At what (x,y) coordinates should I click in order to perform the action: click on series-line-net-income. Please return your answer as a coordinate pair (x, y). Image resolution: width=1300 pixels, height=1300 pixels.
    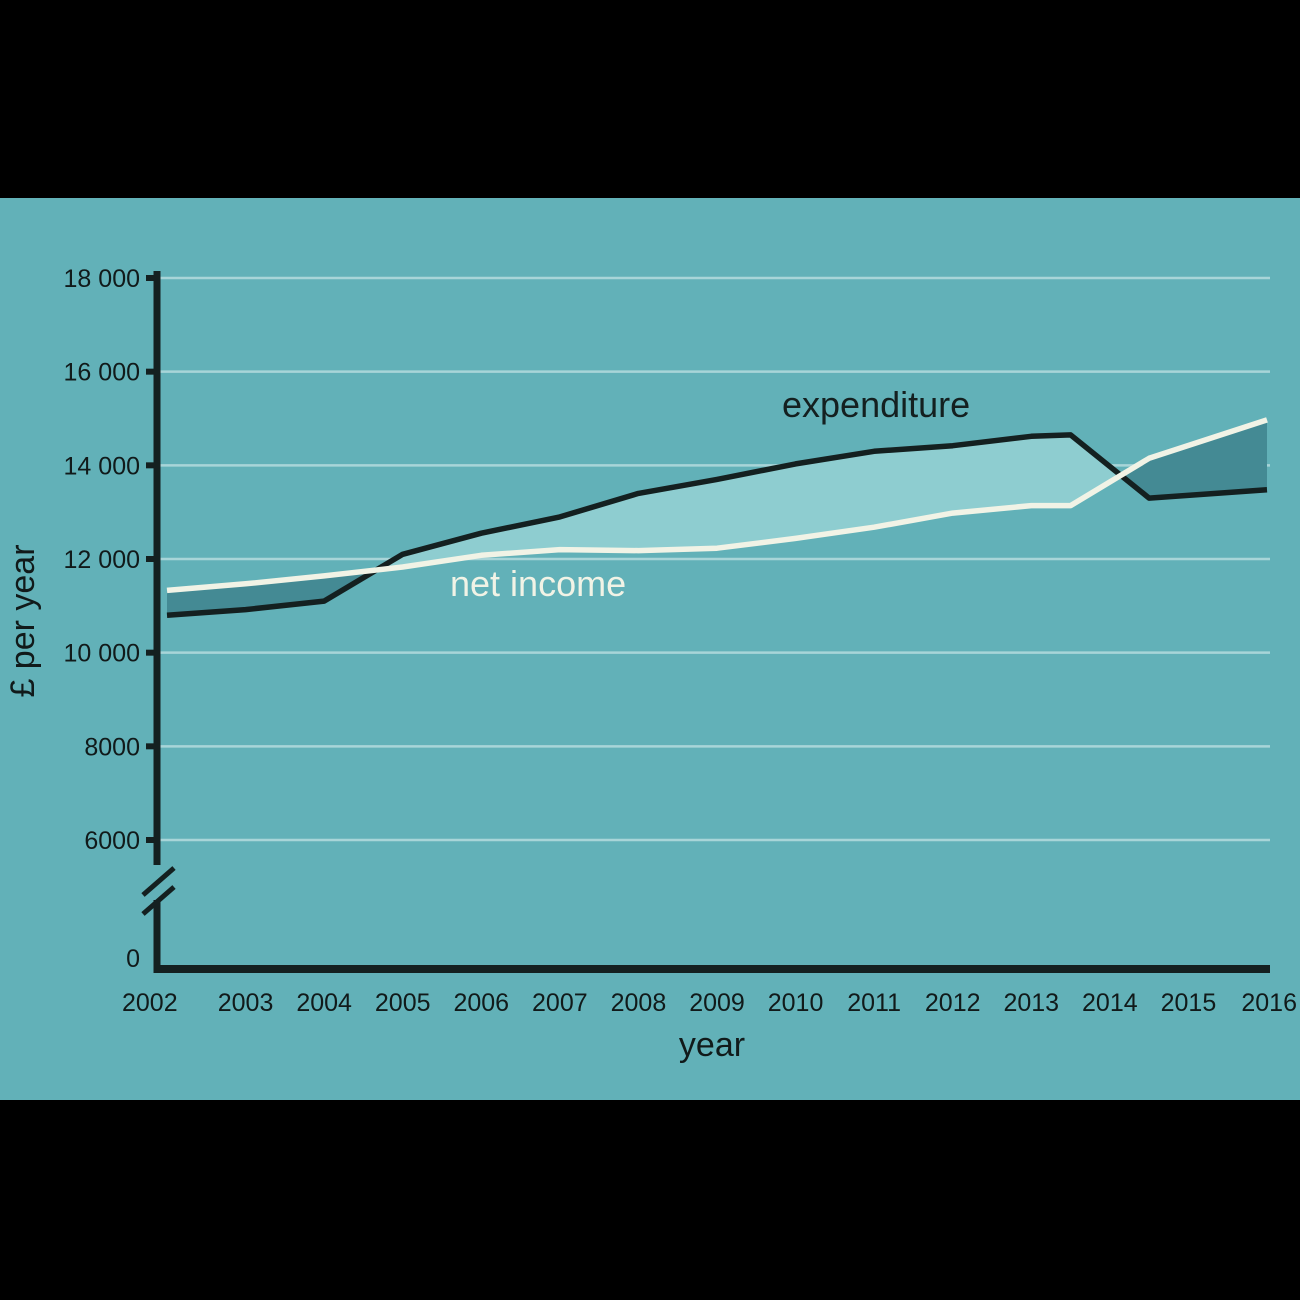
    Looking at the image, I should click on (717, 505).